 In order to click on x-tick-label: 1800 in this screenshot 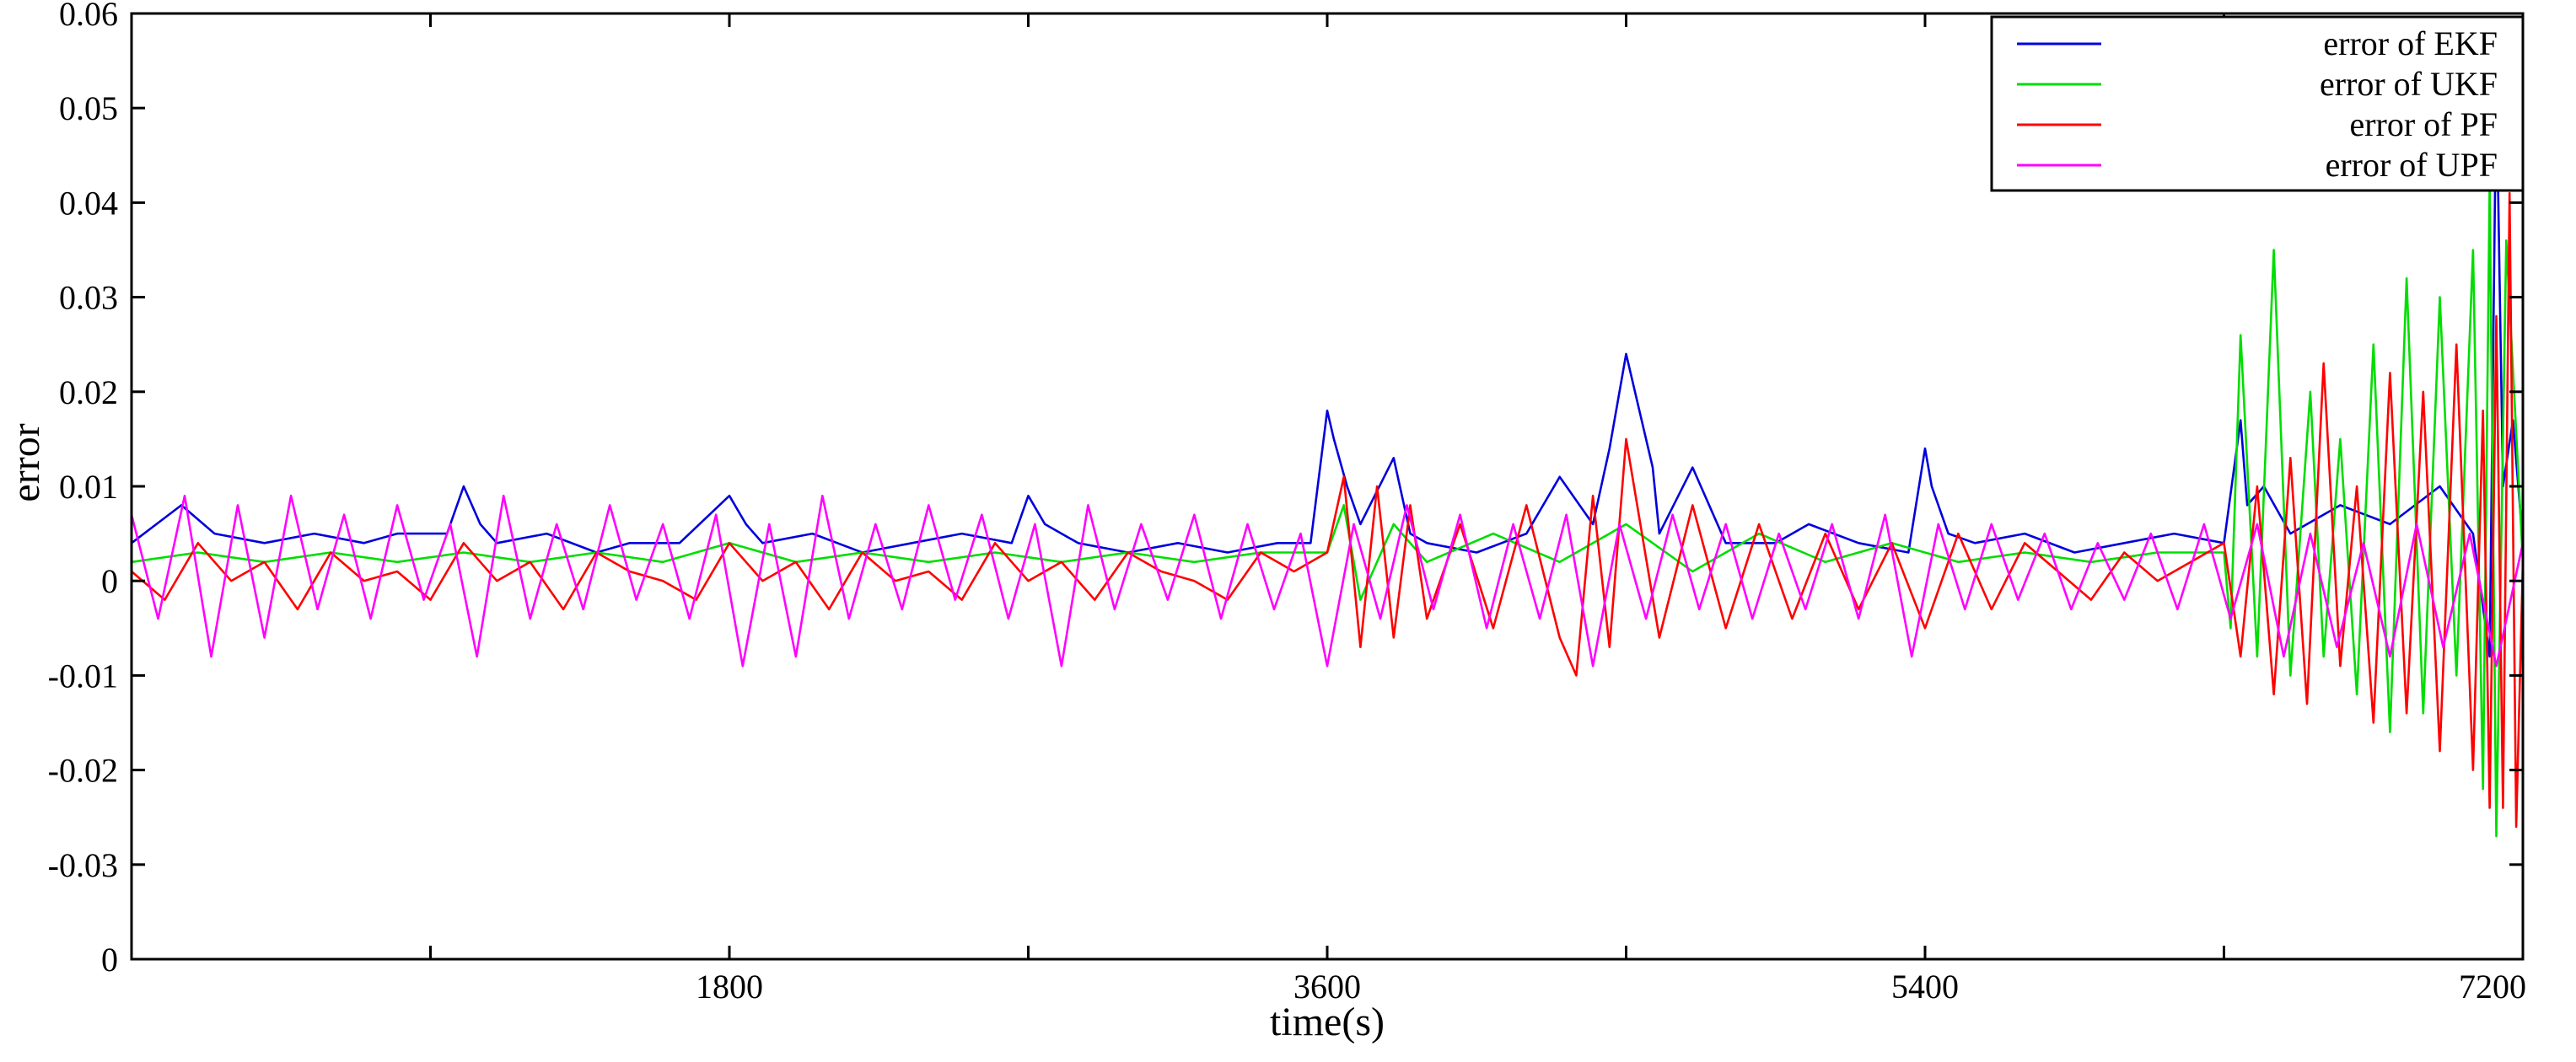, I will do `click(729, 987)`.